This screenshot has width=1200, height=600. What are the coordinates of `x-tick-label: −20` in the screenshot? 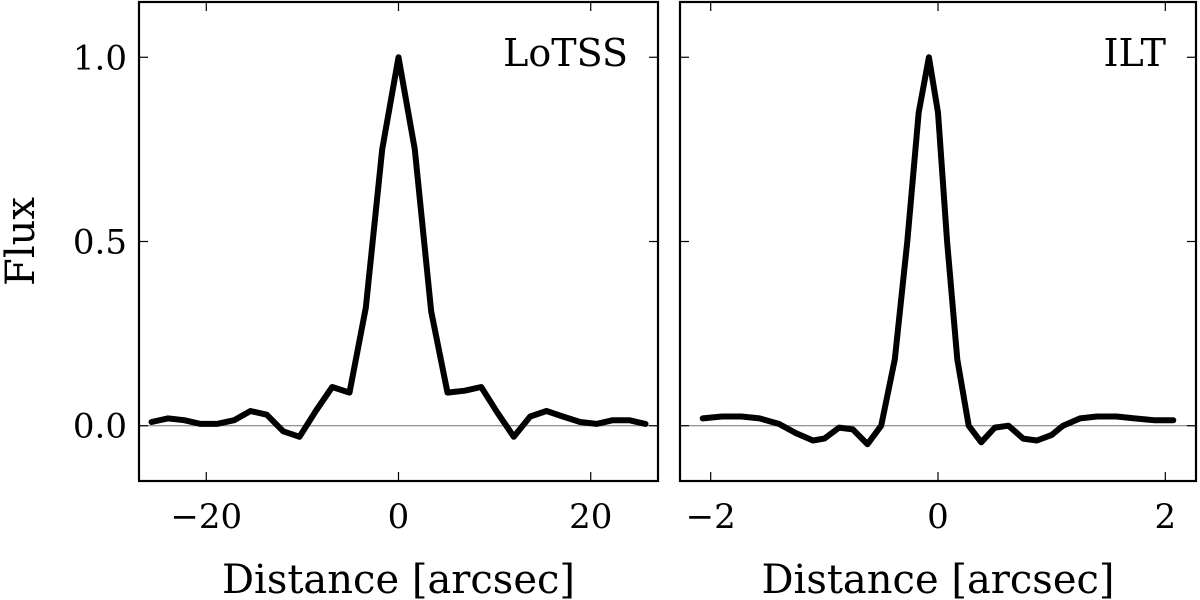 It's located at (206, 517).